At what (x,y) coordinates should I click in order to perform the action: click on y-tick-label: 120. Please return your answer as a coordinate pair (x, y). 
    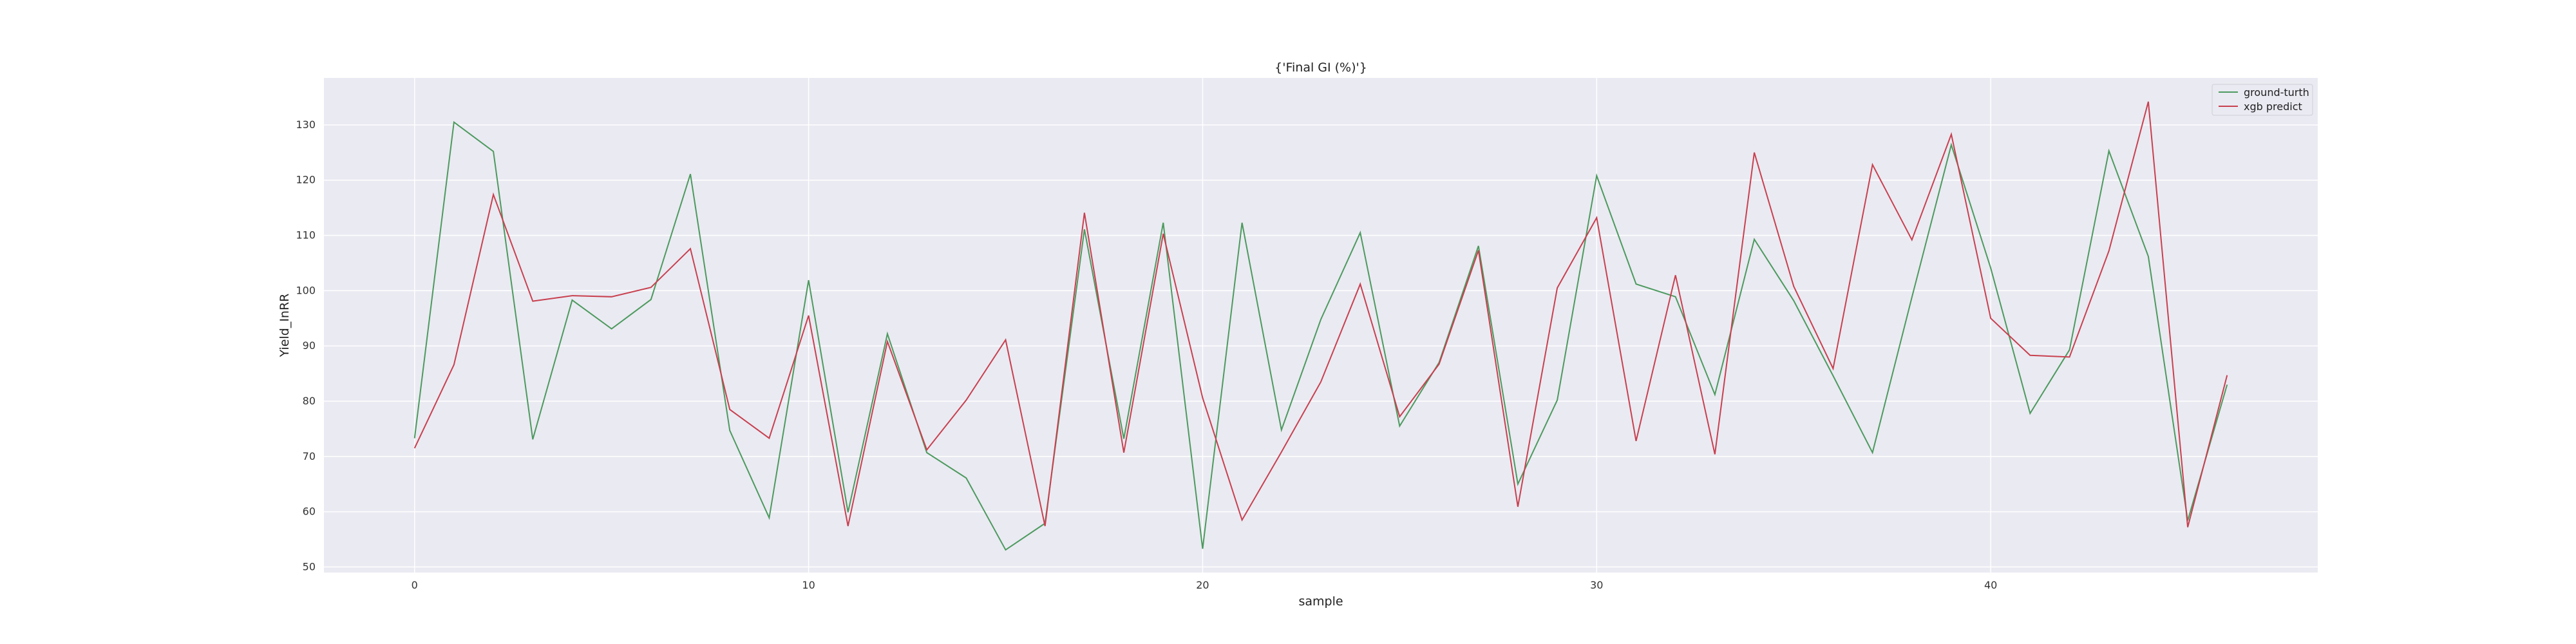
    Looking at the image, I should click on (306, 180).